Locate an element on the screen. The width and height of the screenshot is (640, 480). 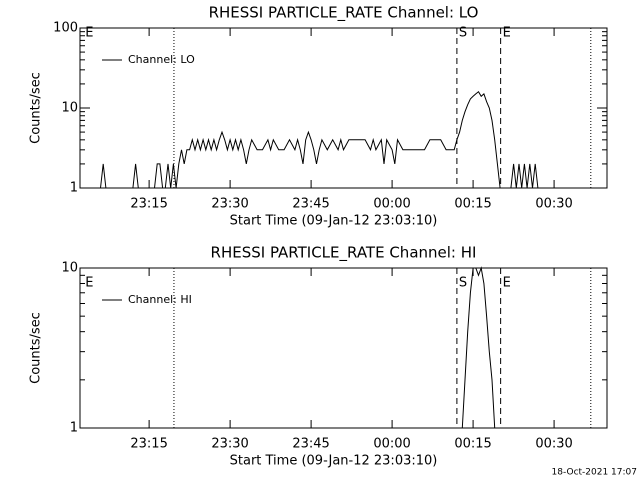
chart-title: RHESSI PARTICLE_RATE Channel: LO is located at coordinates (344, 13).